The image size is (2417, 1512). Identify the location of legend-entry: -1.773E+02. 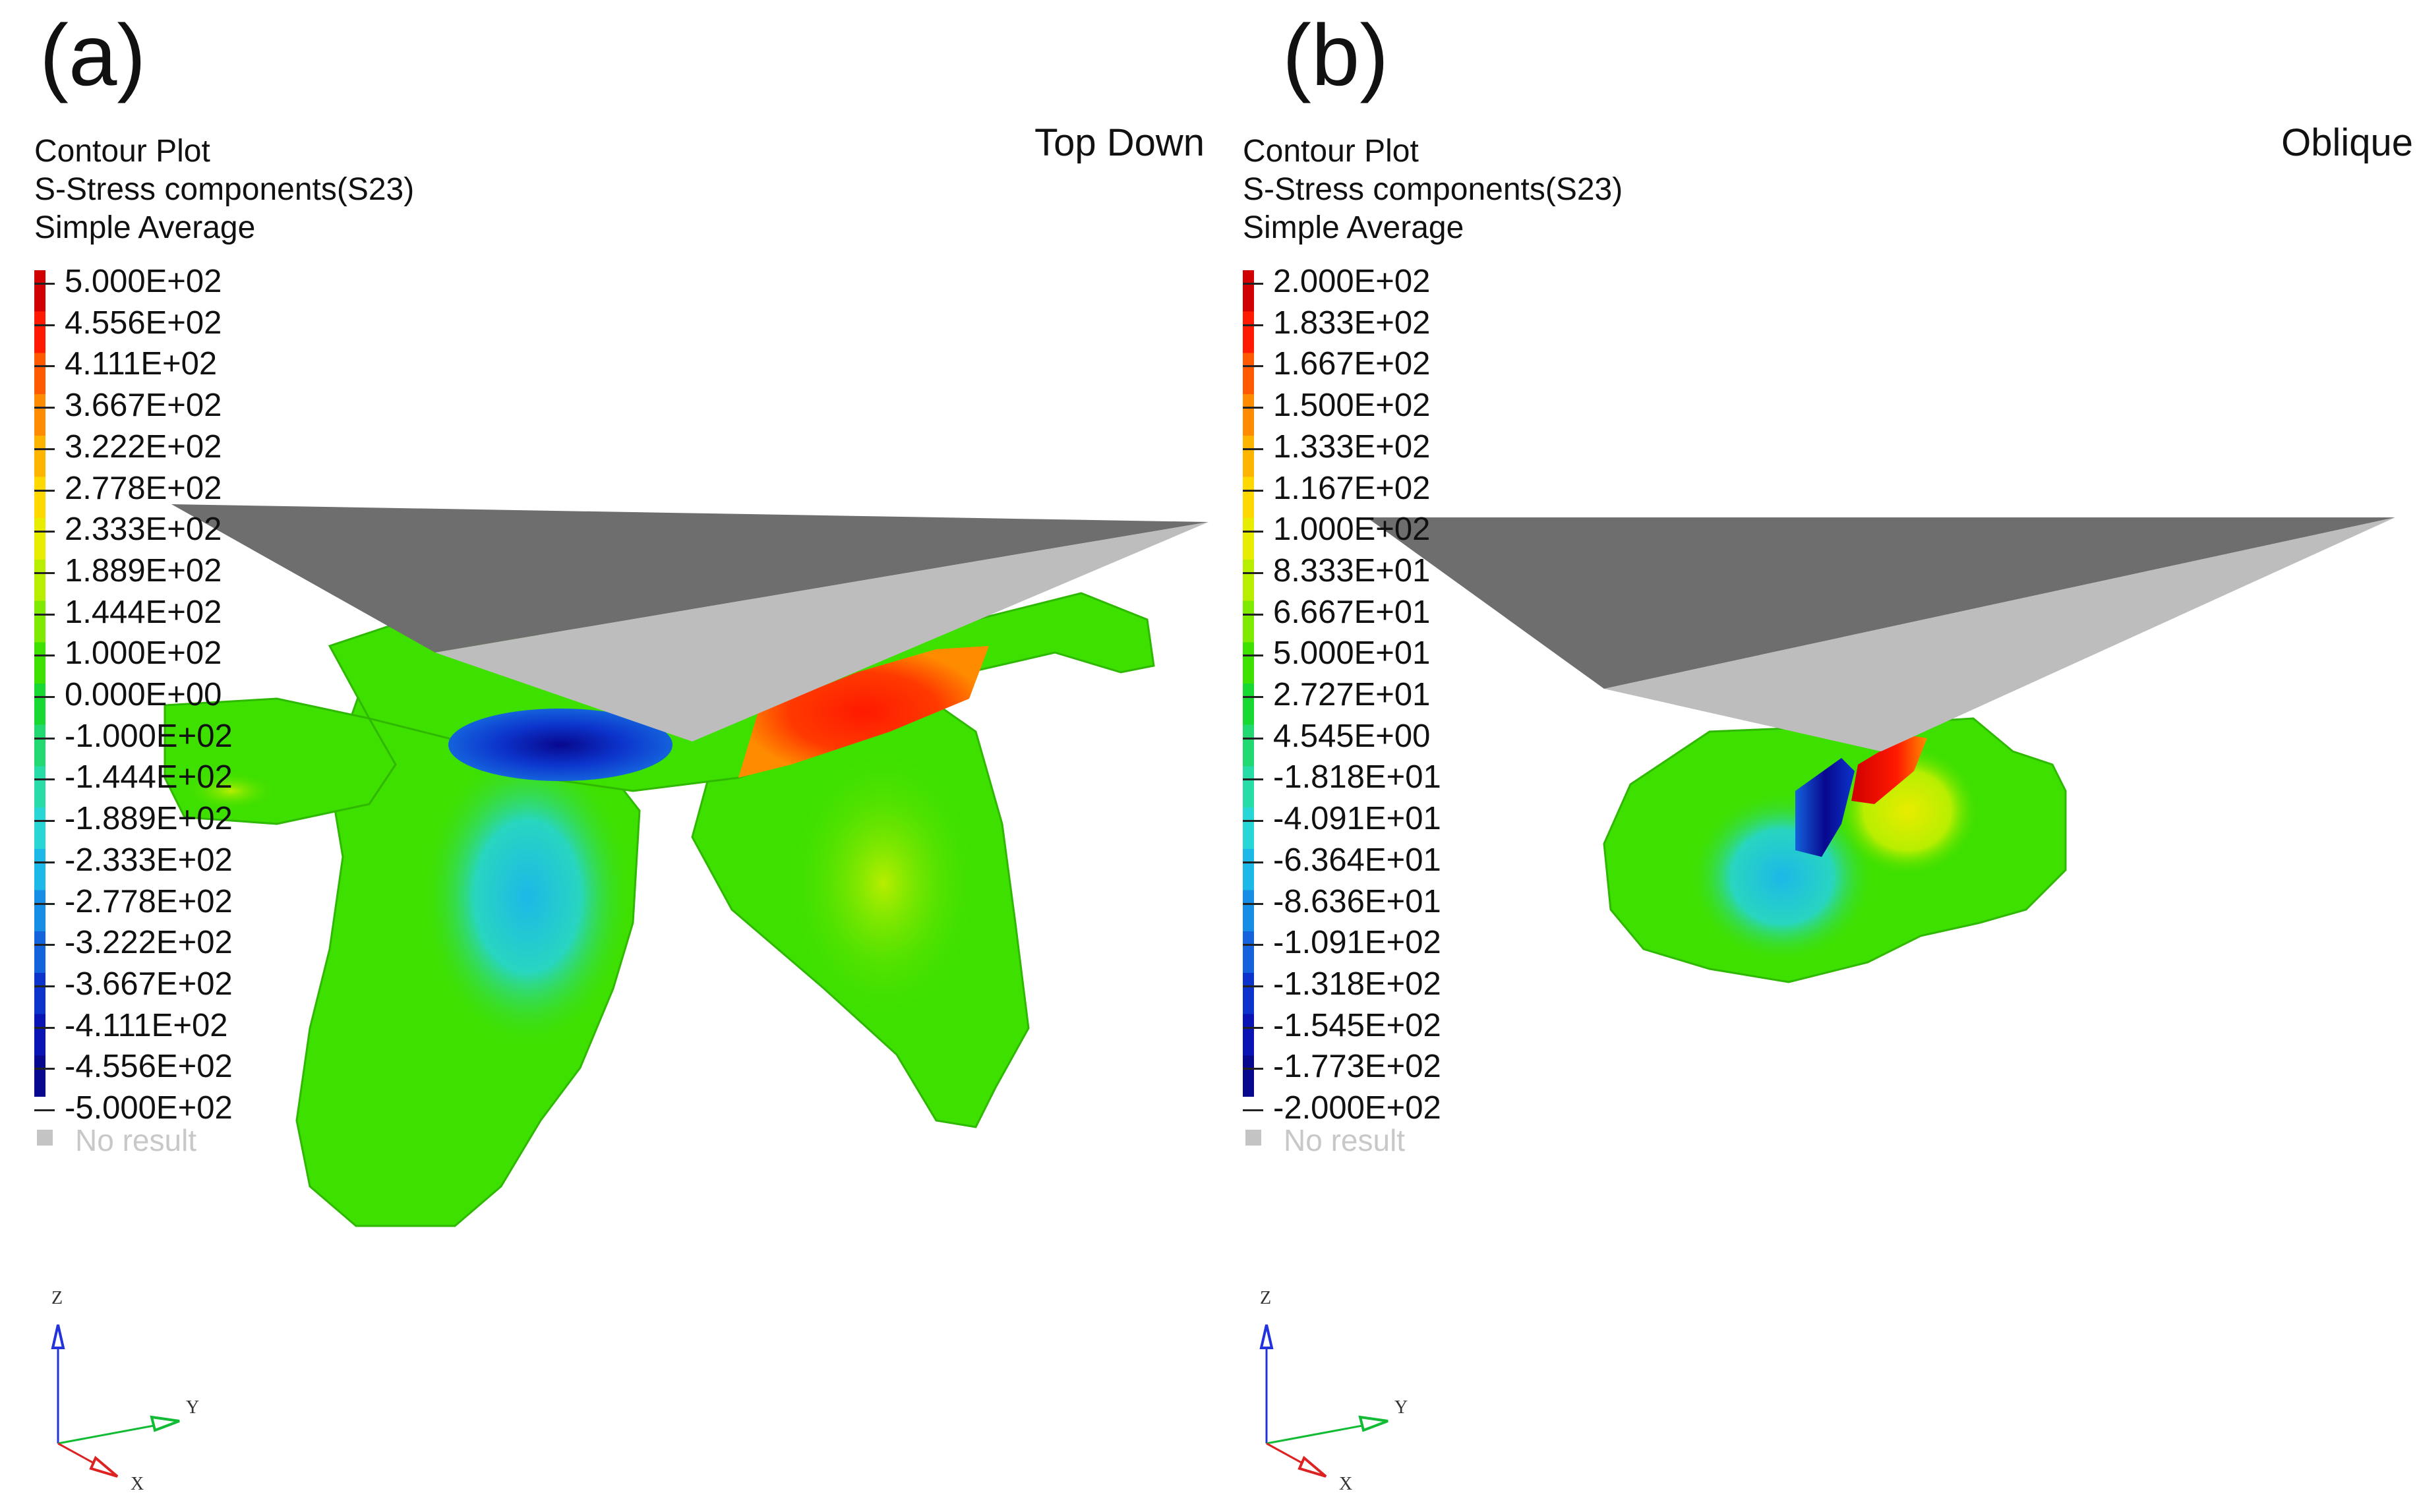
(1382, 1068).